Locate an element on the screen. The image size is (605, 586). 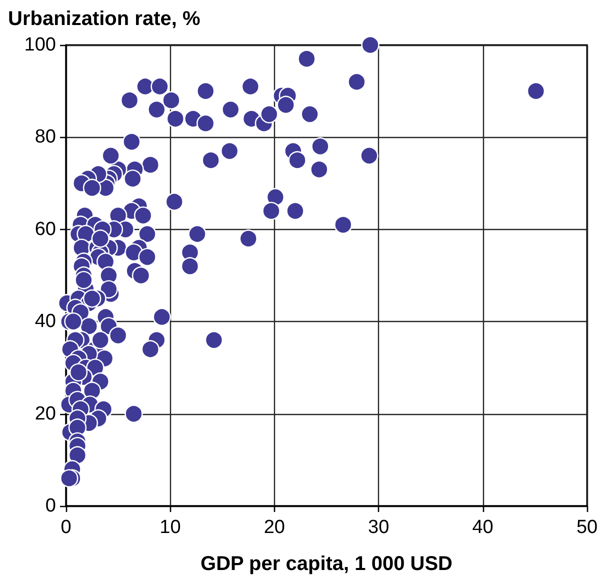
y-tick-label: 100 is located at coordinates (40, 45).